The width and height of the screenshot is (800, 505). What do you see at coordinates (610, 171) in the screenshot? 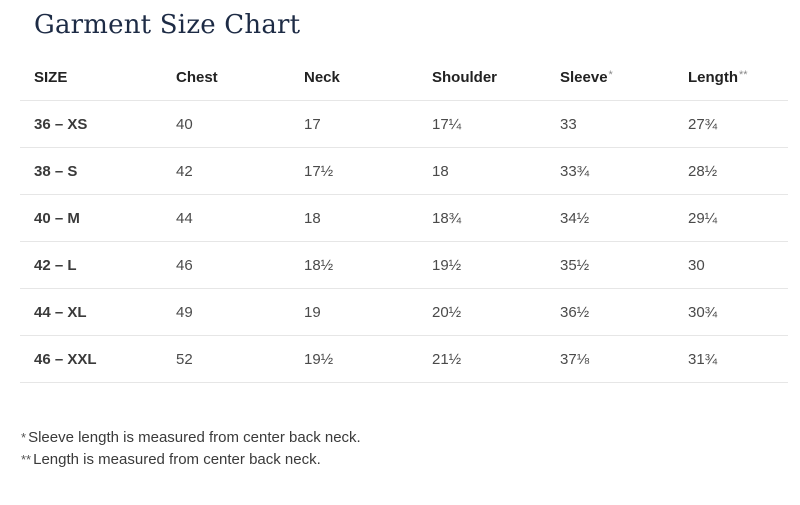
I see `cell-sleeve: 33¾` at bounding box center [610, 171].